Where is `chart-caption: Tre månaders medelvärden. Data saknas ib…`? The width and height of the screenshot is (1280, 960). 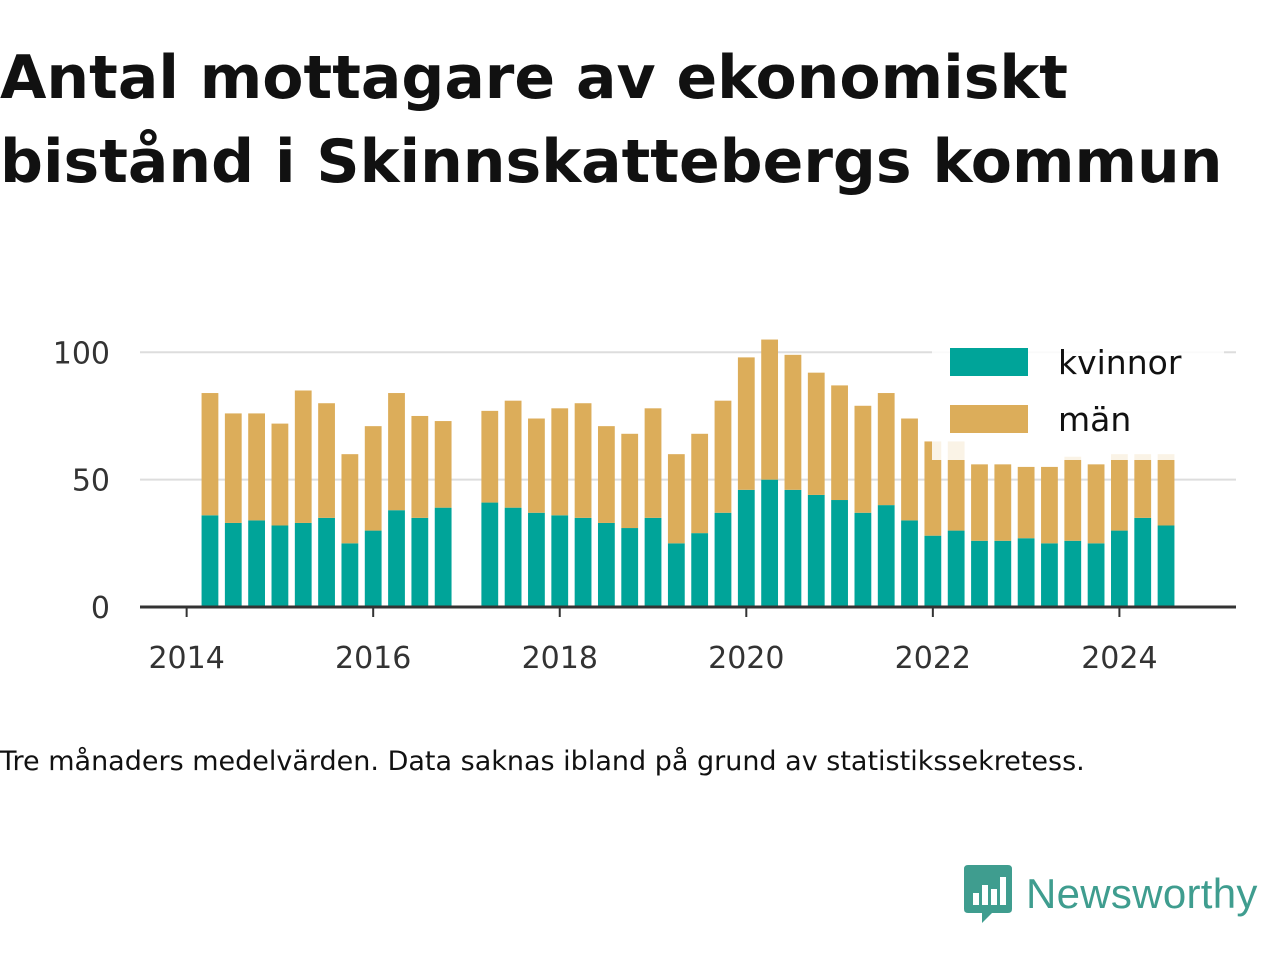 chart-caption: Tre månaders medelvärden. Data saknas ib… is located at coordinates (542, 761).